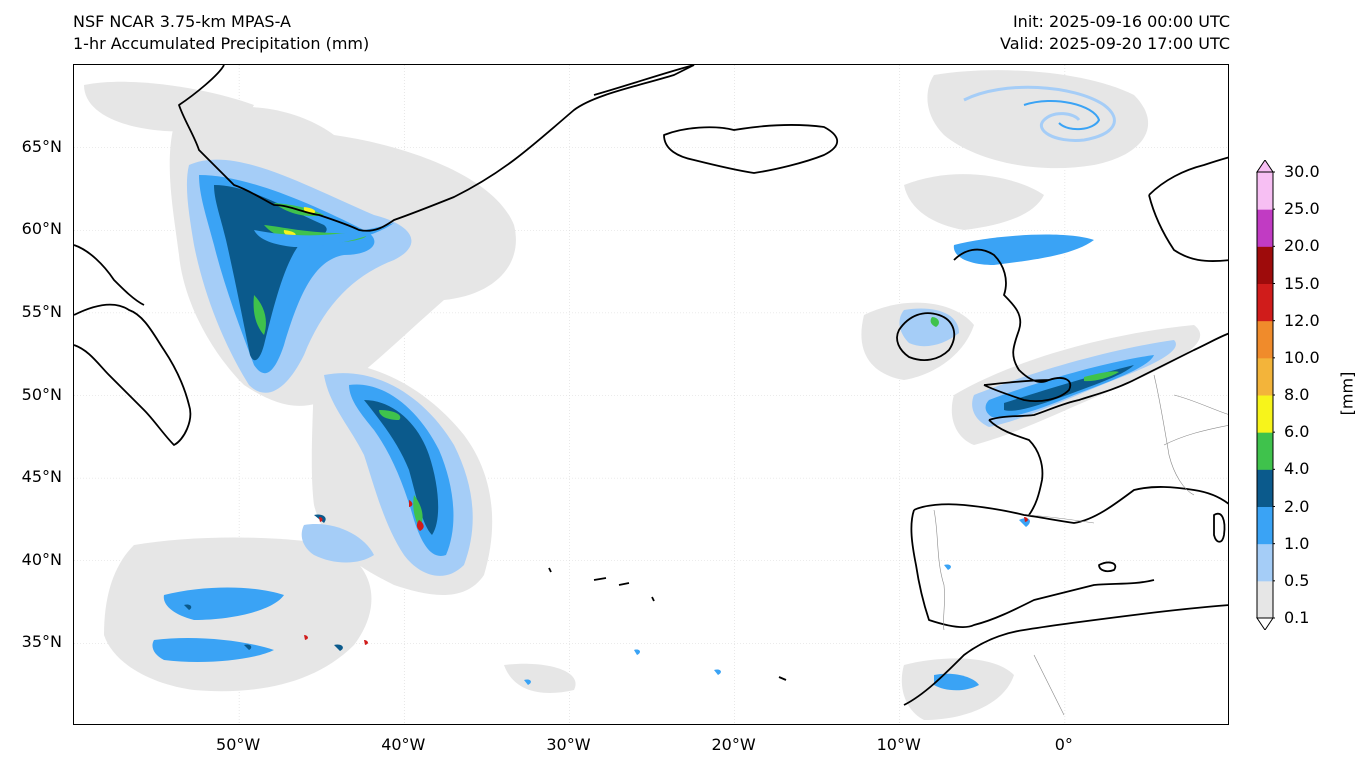 This screenshot has width=1366, height=770. What do you see at coordinates (987, 544) in the screenshot?
I see `precip-spain-cells` at bounding box center [987, 544].